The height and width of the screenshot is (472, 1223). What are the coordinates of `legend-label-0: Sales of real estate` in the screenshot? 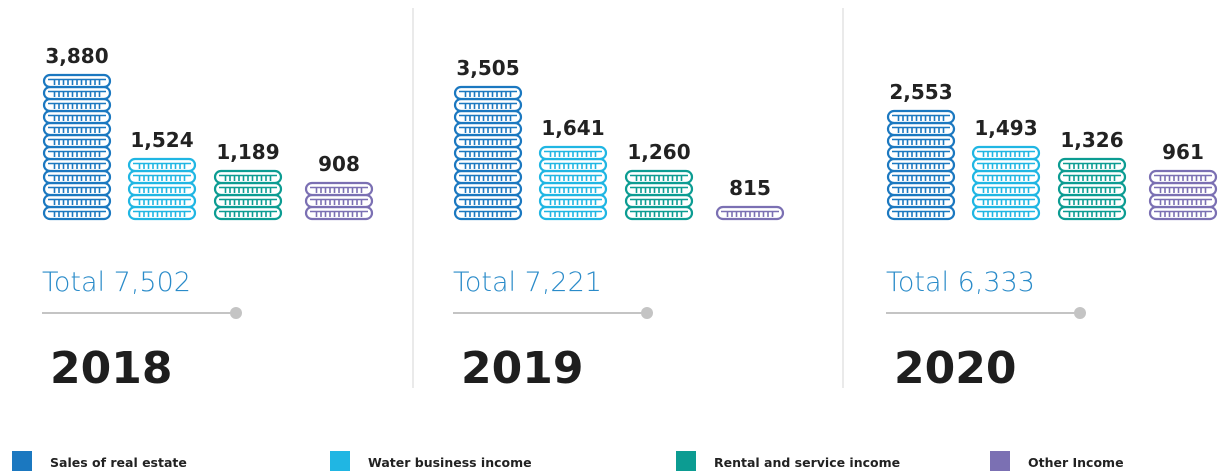 It's located at (118, 462).